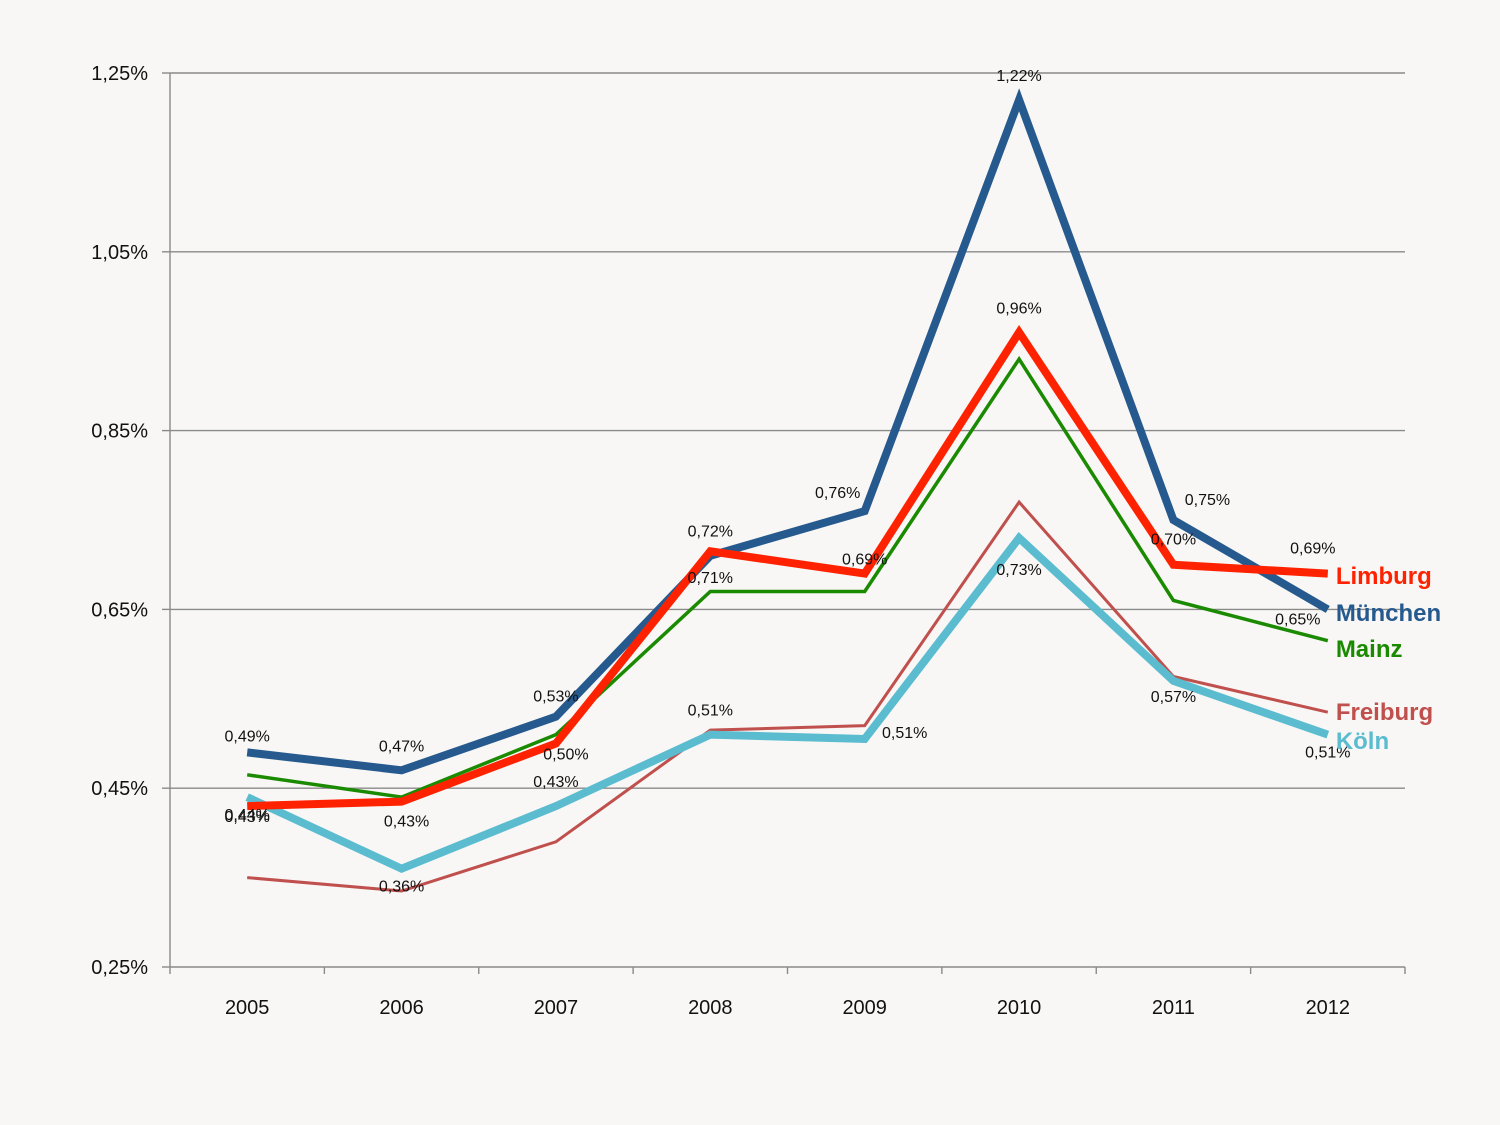 This screenshot has height=1125, width=1500. I want to click on data-label: 1,22%, so click(1018, 76).